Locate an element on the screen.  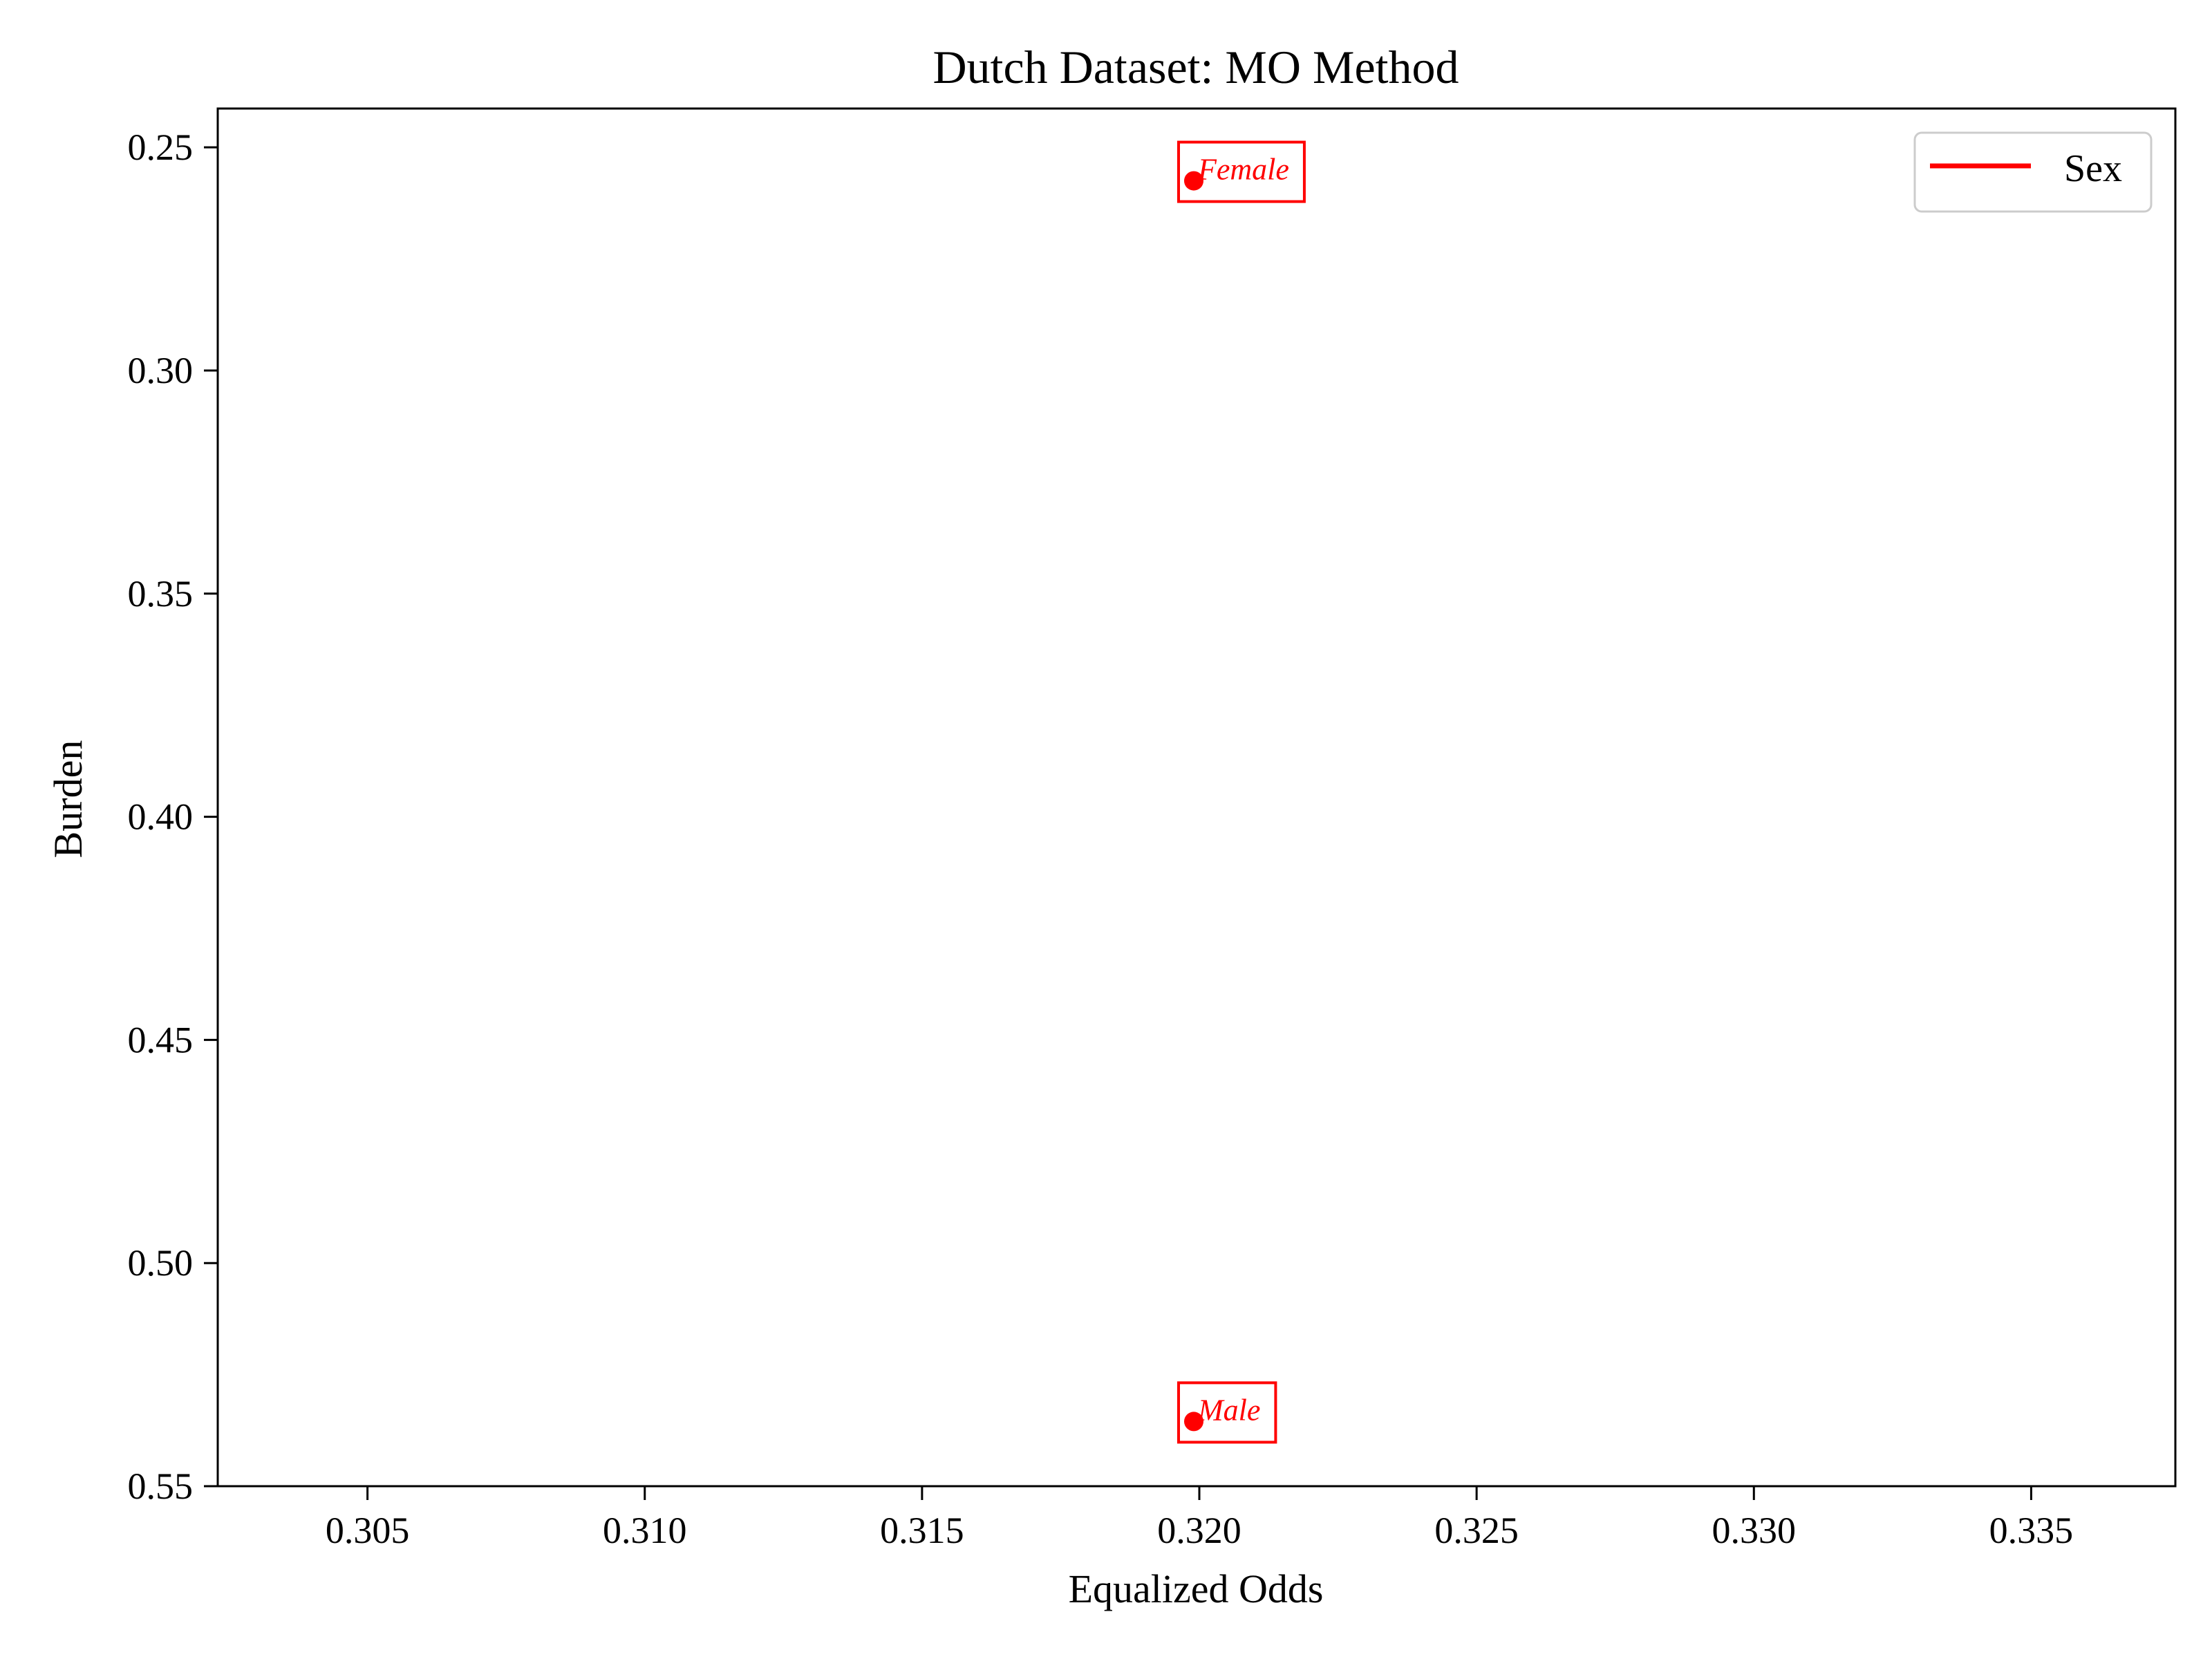
x-tick-label: 0.320 is located at coordinates (1199, 1530).